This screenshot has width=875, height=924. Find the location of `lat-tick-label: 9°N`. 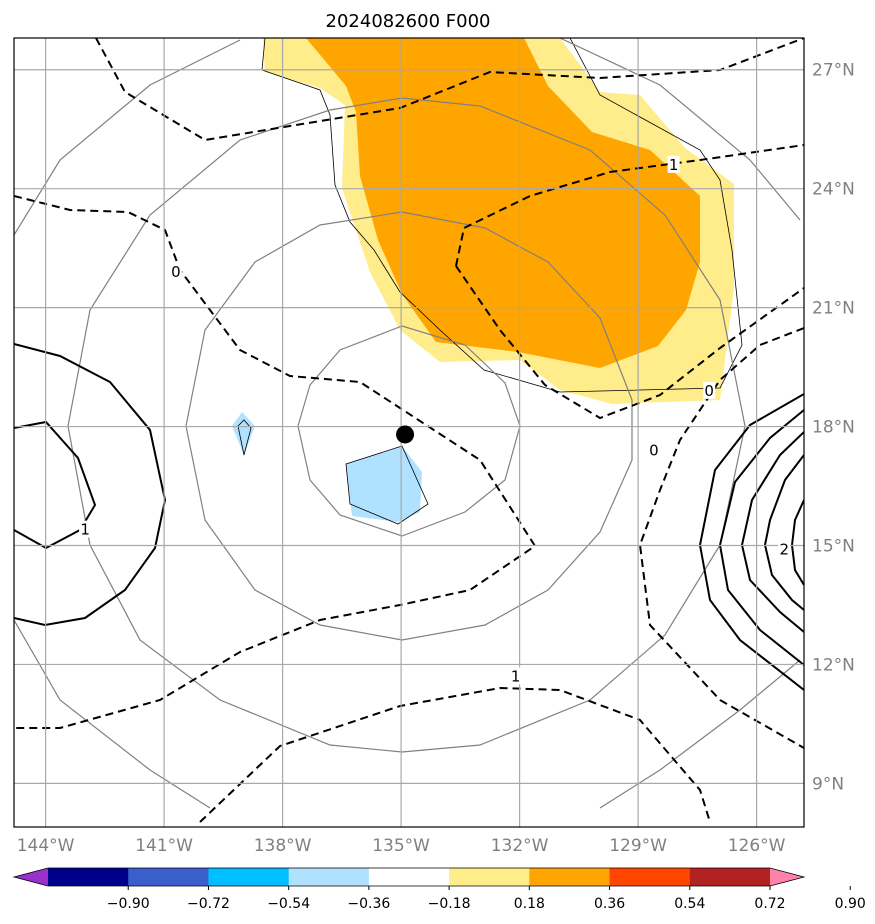

lat-tick-label: 9°N is located at coordinates (828, 784).